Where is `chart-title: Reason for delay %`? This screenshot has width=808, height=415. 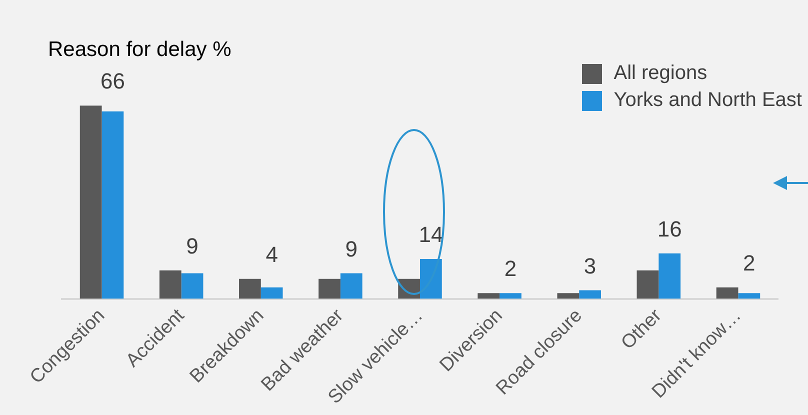
chart-title: Reason for delay % is located at coordinates (140, 50).